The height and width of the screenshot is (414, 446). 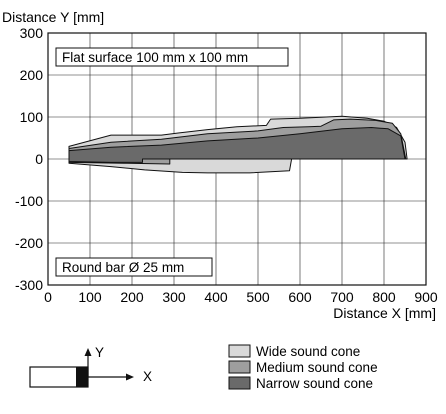 I want to click on y-arrow-head, so click(x=88, y=352).